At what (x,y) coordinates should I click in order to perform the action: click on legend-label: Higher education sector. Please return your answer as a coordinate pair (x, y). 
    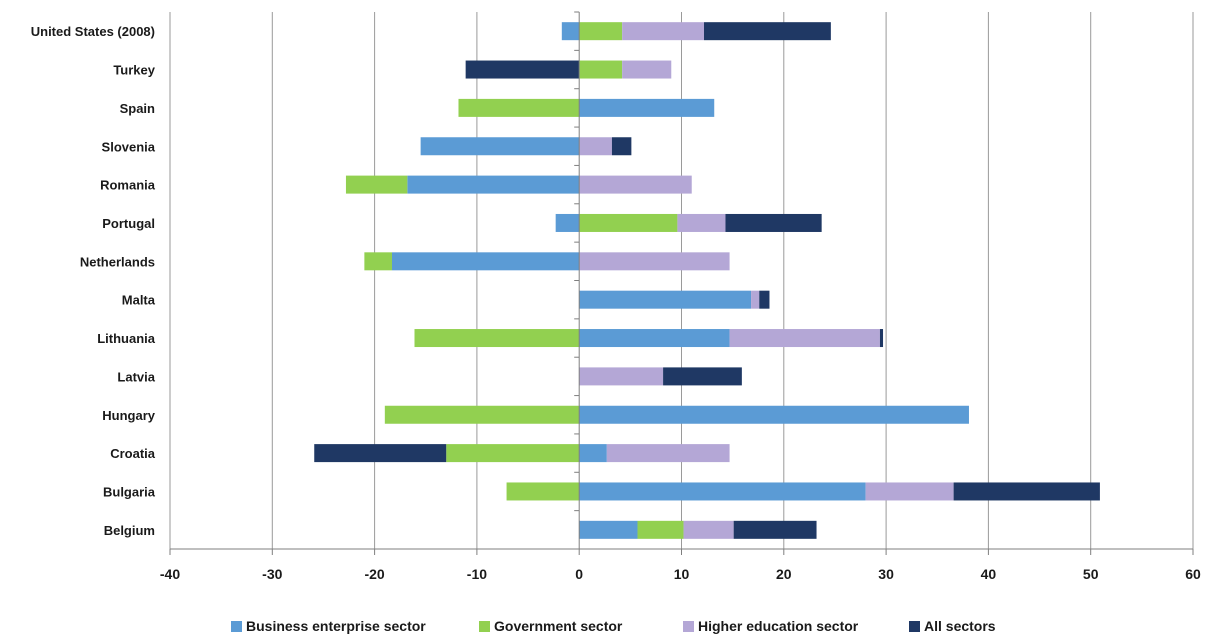
    Looking at the image, I should click on (778, 626).